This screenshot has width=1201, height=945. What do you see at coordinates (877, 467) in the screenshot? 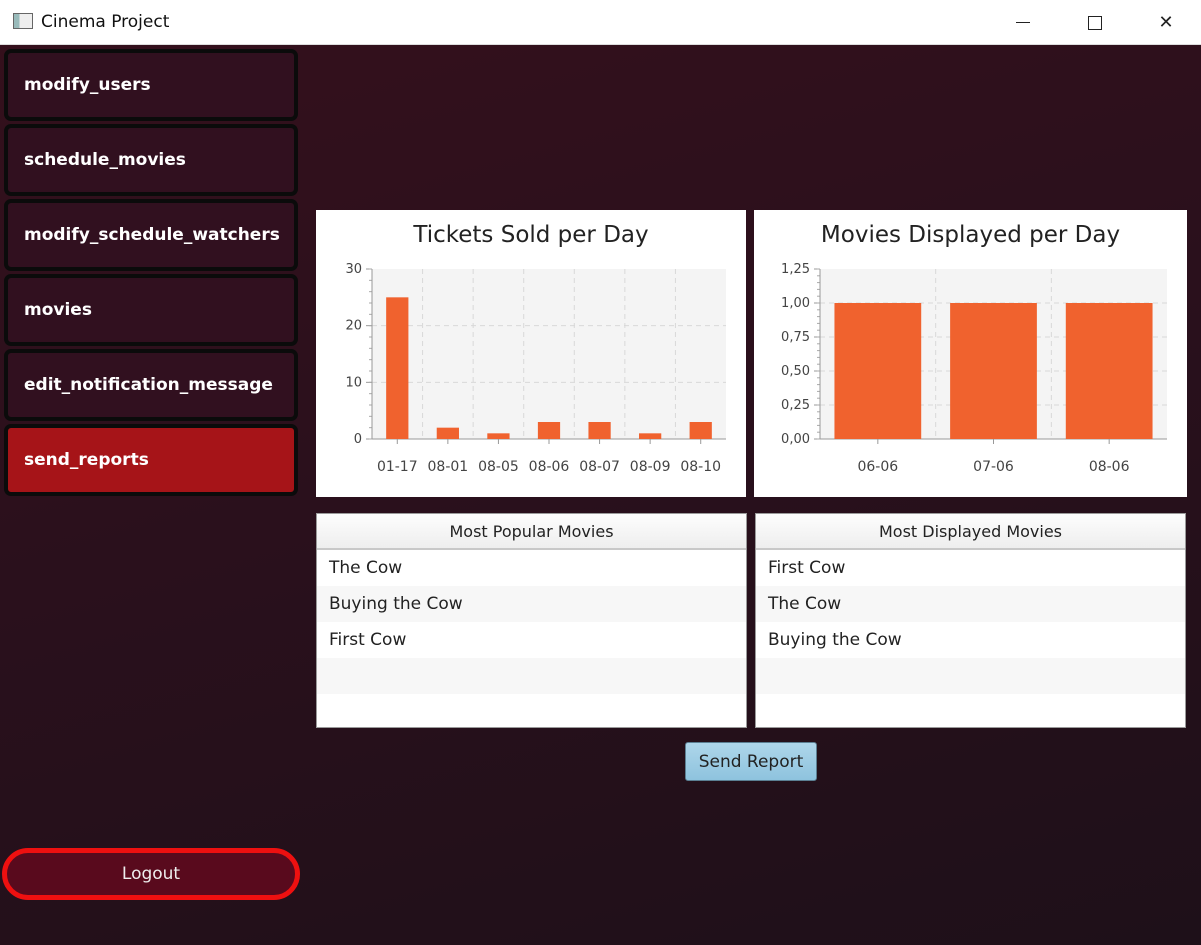
I see `x-tick-label: 06-06` at bounding box center [877, 467].